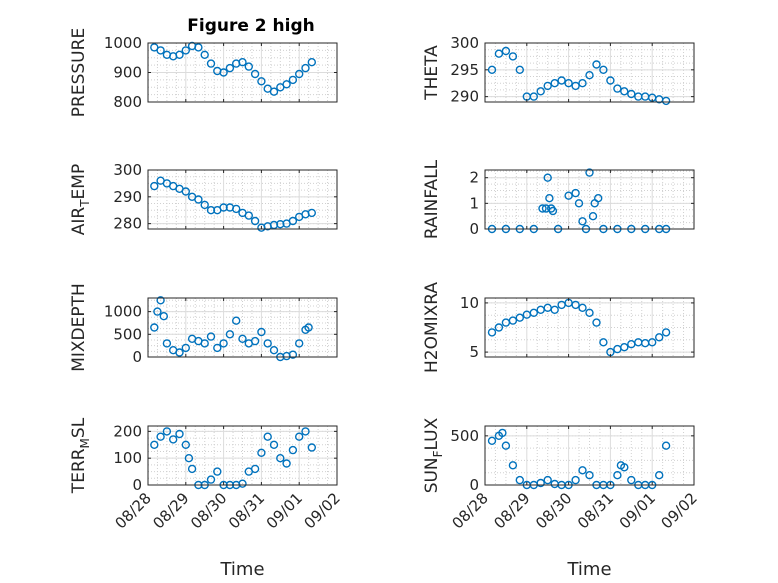 This screenshot has width=778, height=583. I want to click on subplot-theta: 290 295 300 THETA, so click(558, 70).